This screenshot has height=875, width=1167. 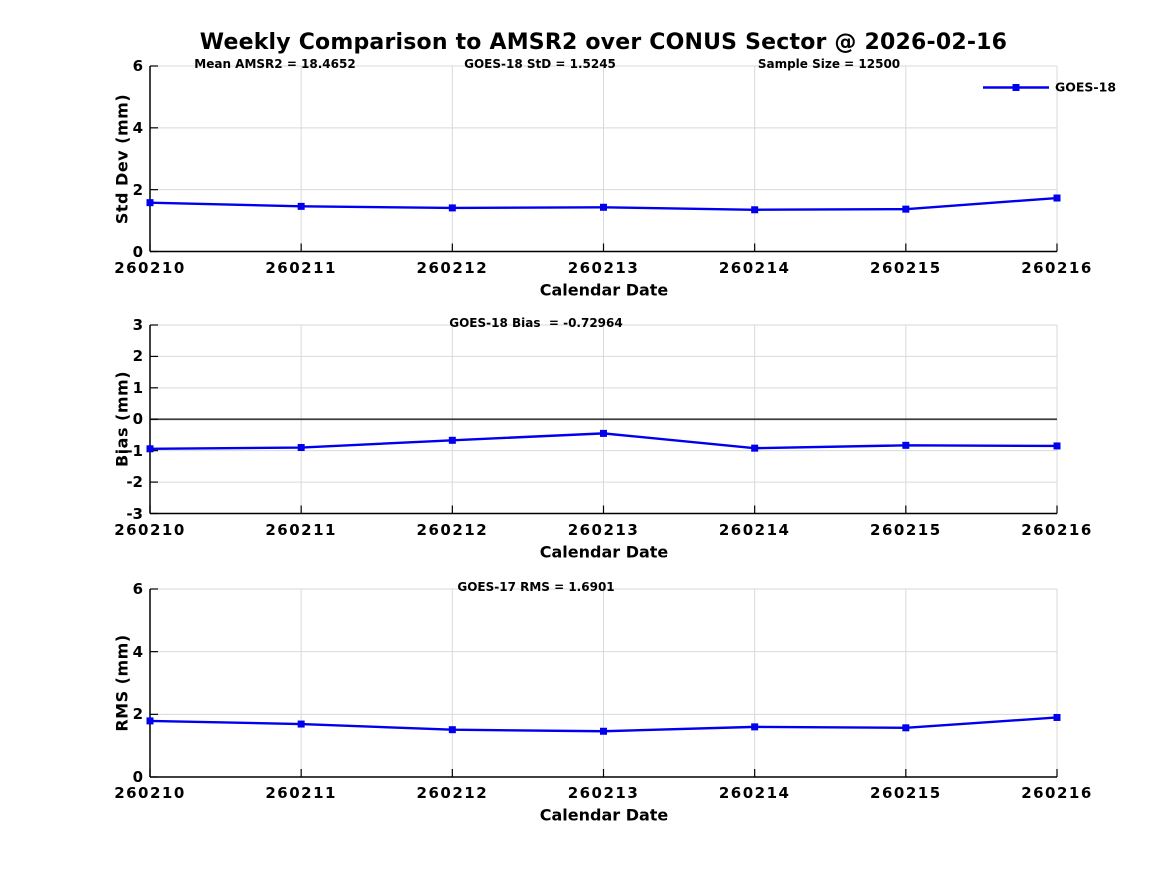 I want to click on legend-line-marker-icon, so click(x=1016, y=87).